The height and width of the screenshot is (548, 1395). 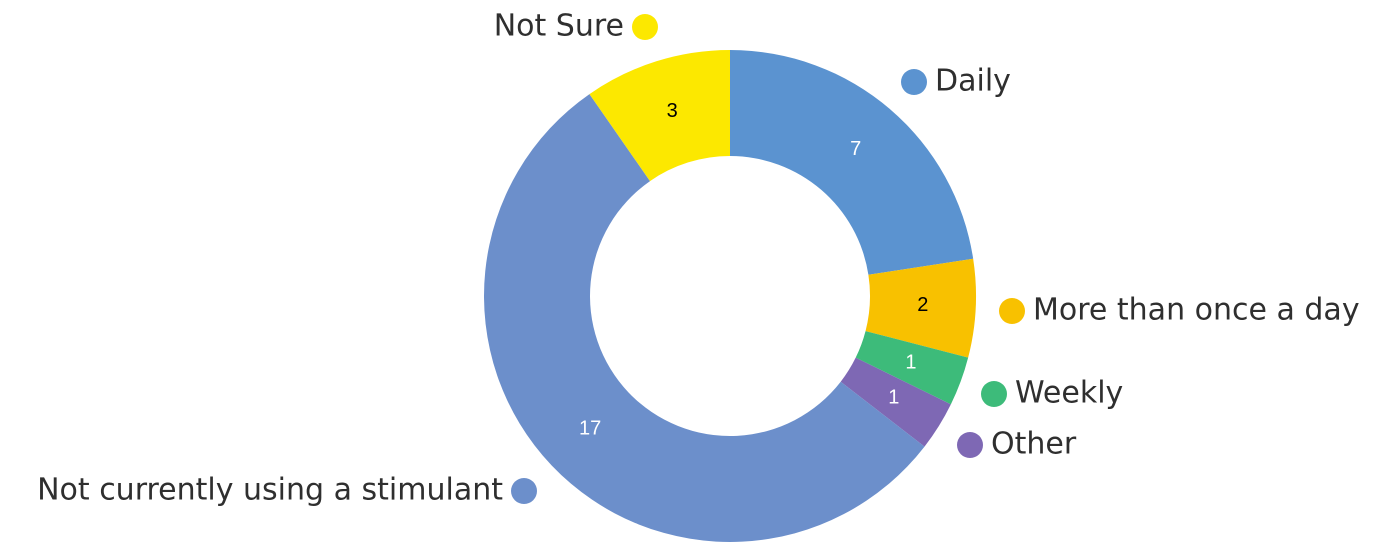 I want to click on category-label: Other, so click(x=1034, y=444).